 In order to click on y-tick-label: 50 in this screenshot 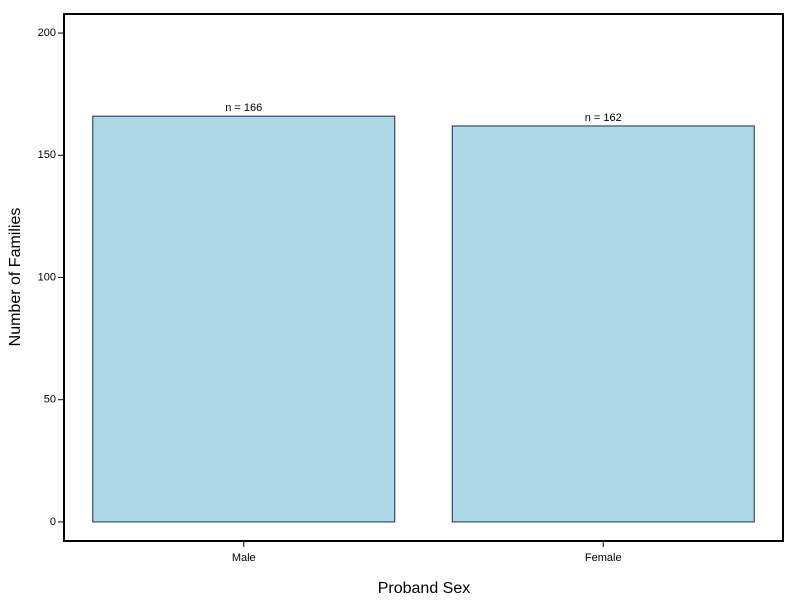, I will do `click(50, 400)`.